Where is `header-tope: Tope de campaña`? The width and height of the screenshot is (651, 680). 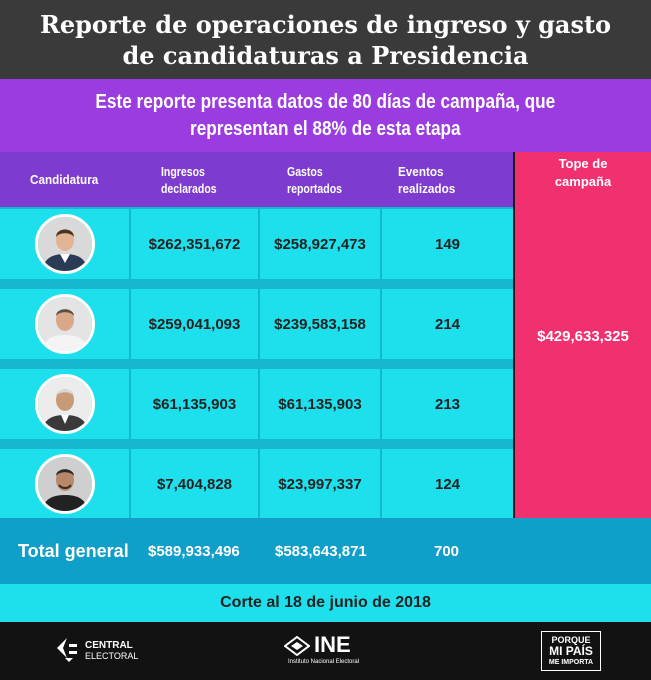 header-tope: Tope de campaña is located at coordinates (583, 172).